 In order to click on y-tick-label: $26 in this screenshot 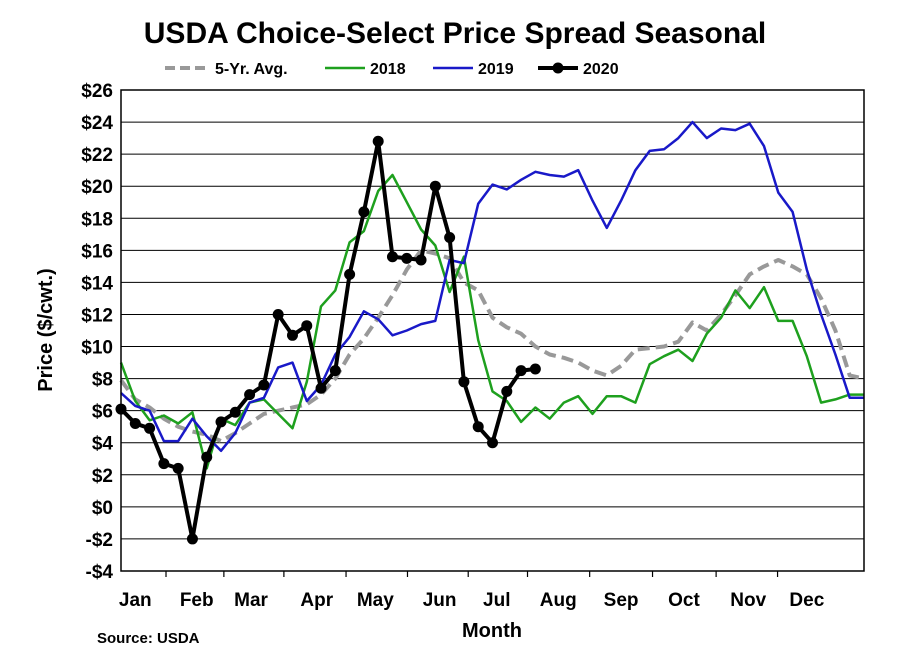, I will do `click(97, 91)`.